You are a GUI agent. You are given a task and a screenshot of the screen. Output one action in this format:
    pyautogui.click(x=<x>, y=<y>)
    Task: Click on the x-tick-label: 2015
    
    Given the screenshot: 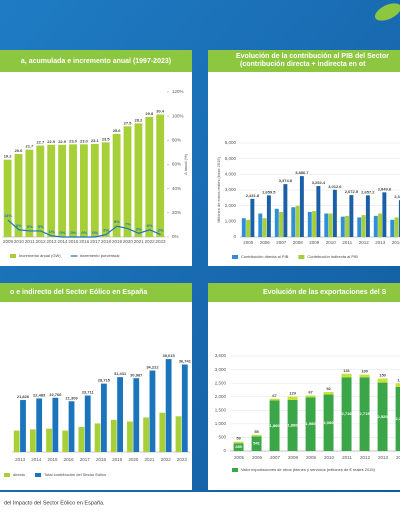 What is the action you would take?
    pyautogui.click(x=52, y=459)
    